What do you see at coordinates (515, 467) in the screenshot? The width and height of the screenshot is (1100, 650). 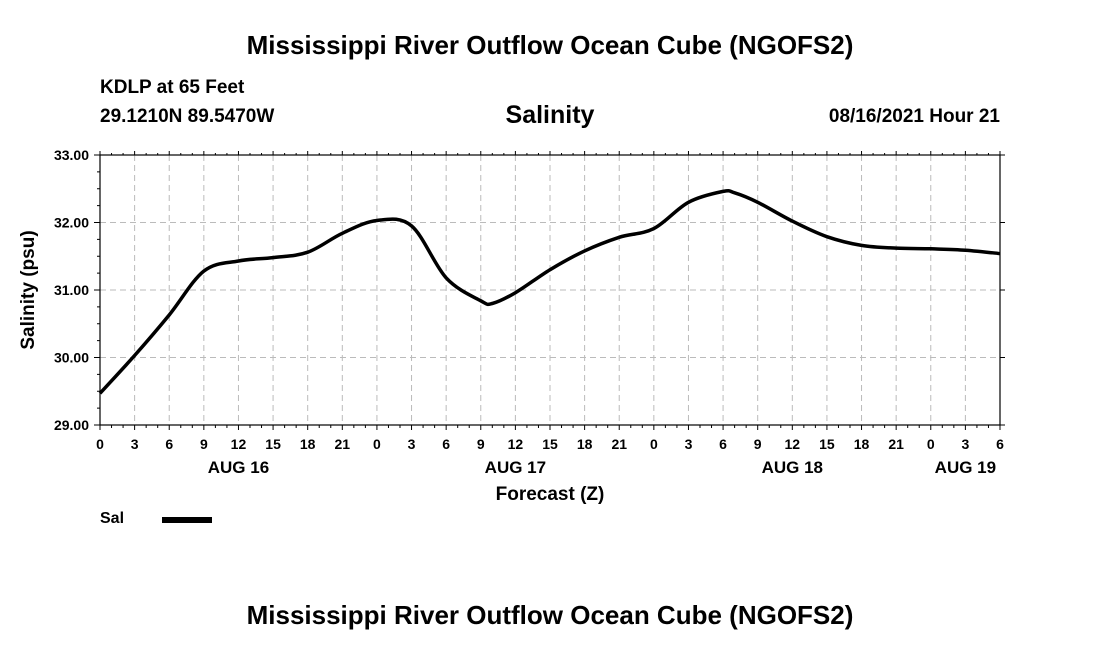 I see `date-label: AUG 17` at bounding box center [515, 467].